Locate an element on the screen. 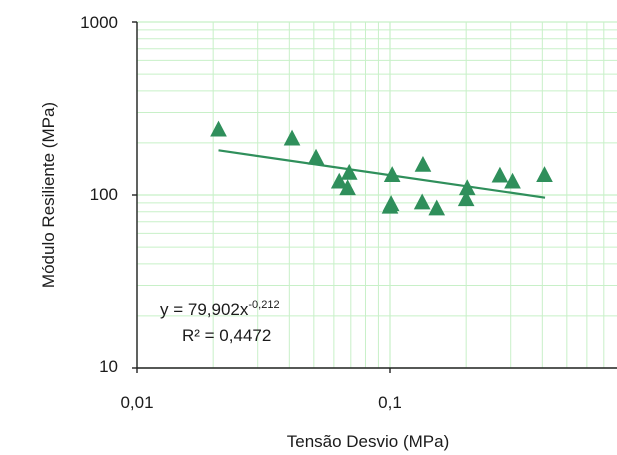  data-points is located at coordinates (381, 168).